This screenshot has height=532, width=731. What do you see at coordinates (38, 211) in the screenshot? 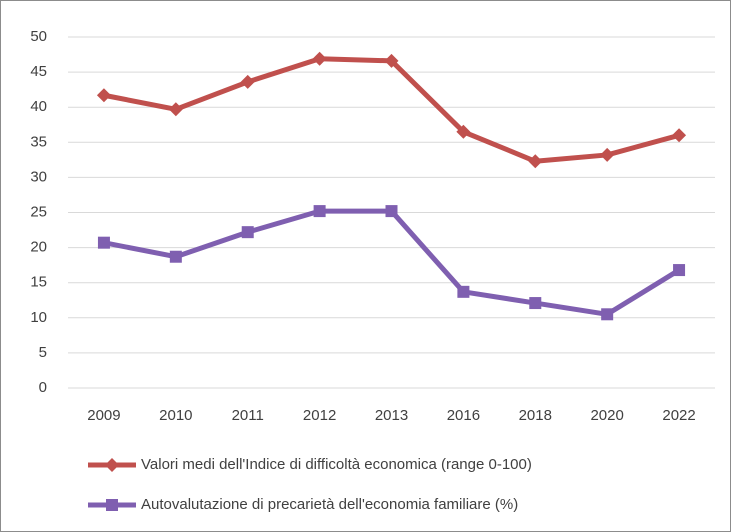
I see `y-tick-label: 25` at bounding box center [38, 211].